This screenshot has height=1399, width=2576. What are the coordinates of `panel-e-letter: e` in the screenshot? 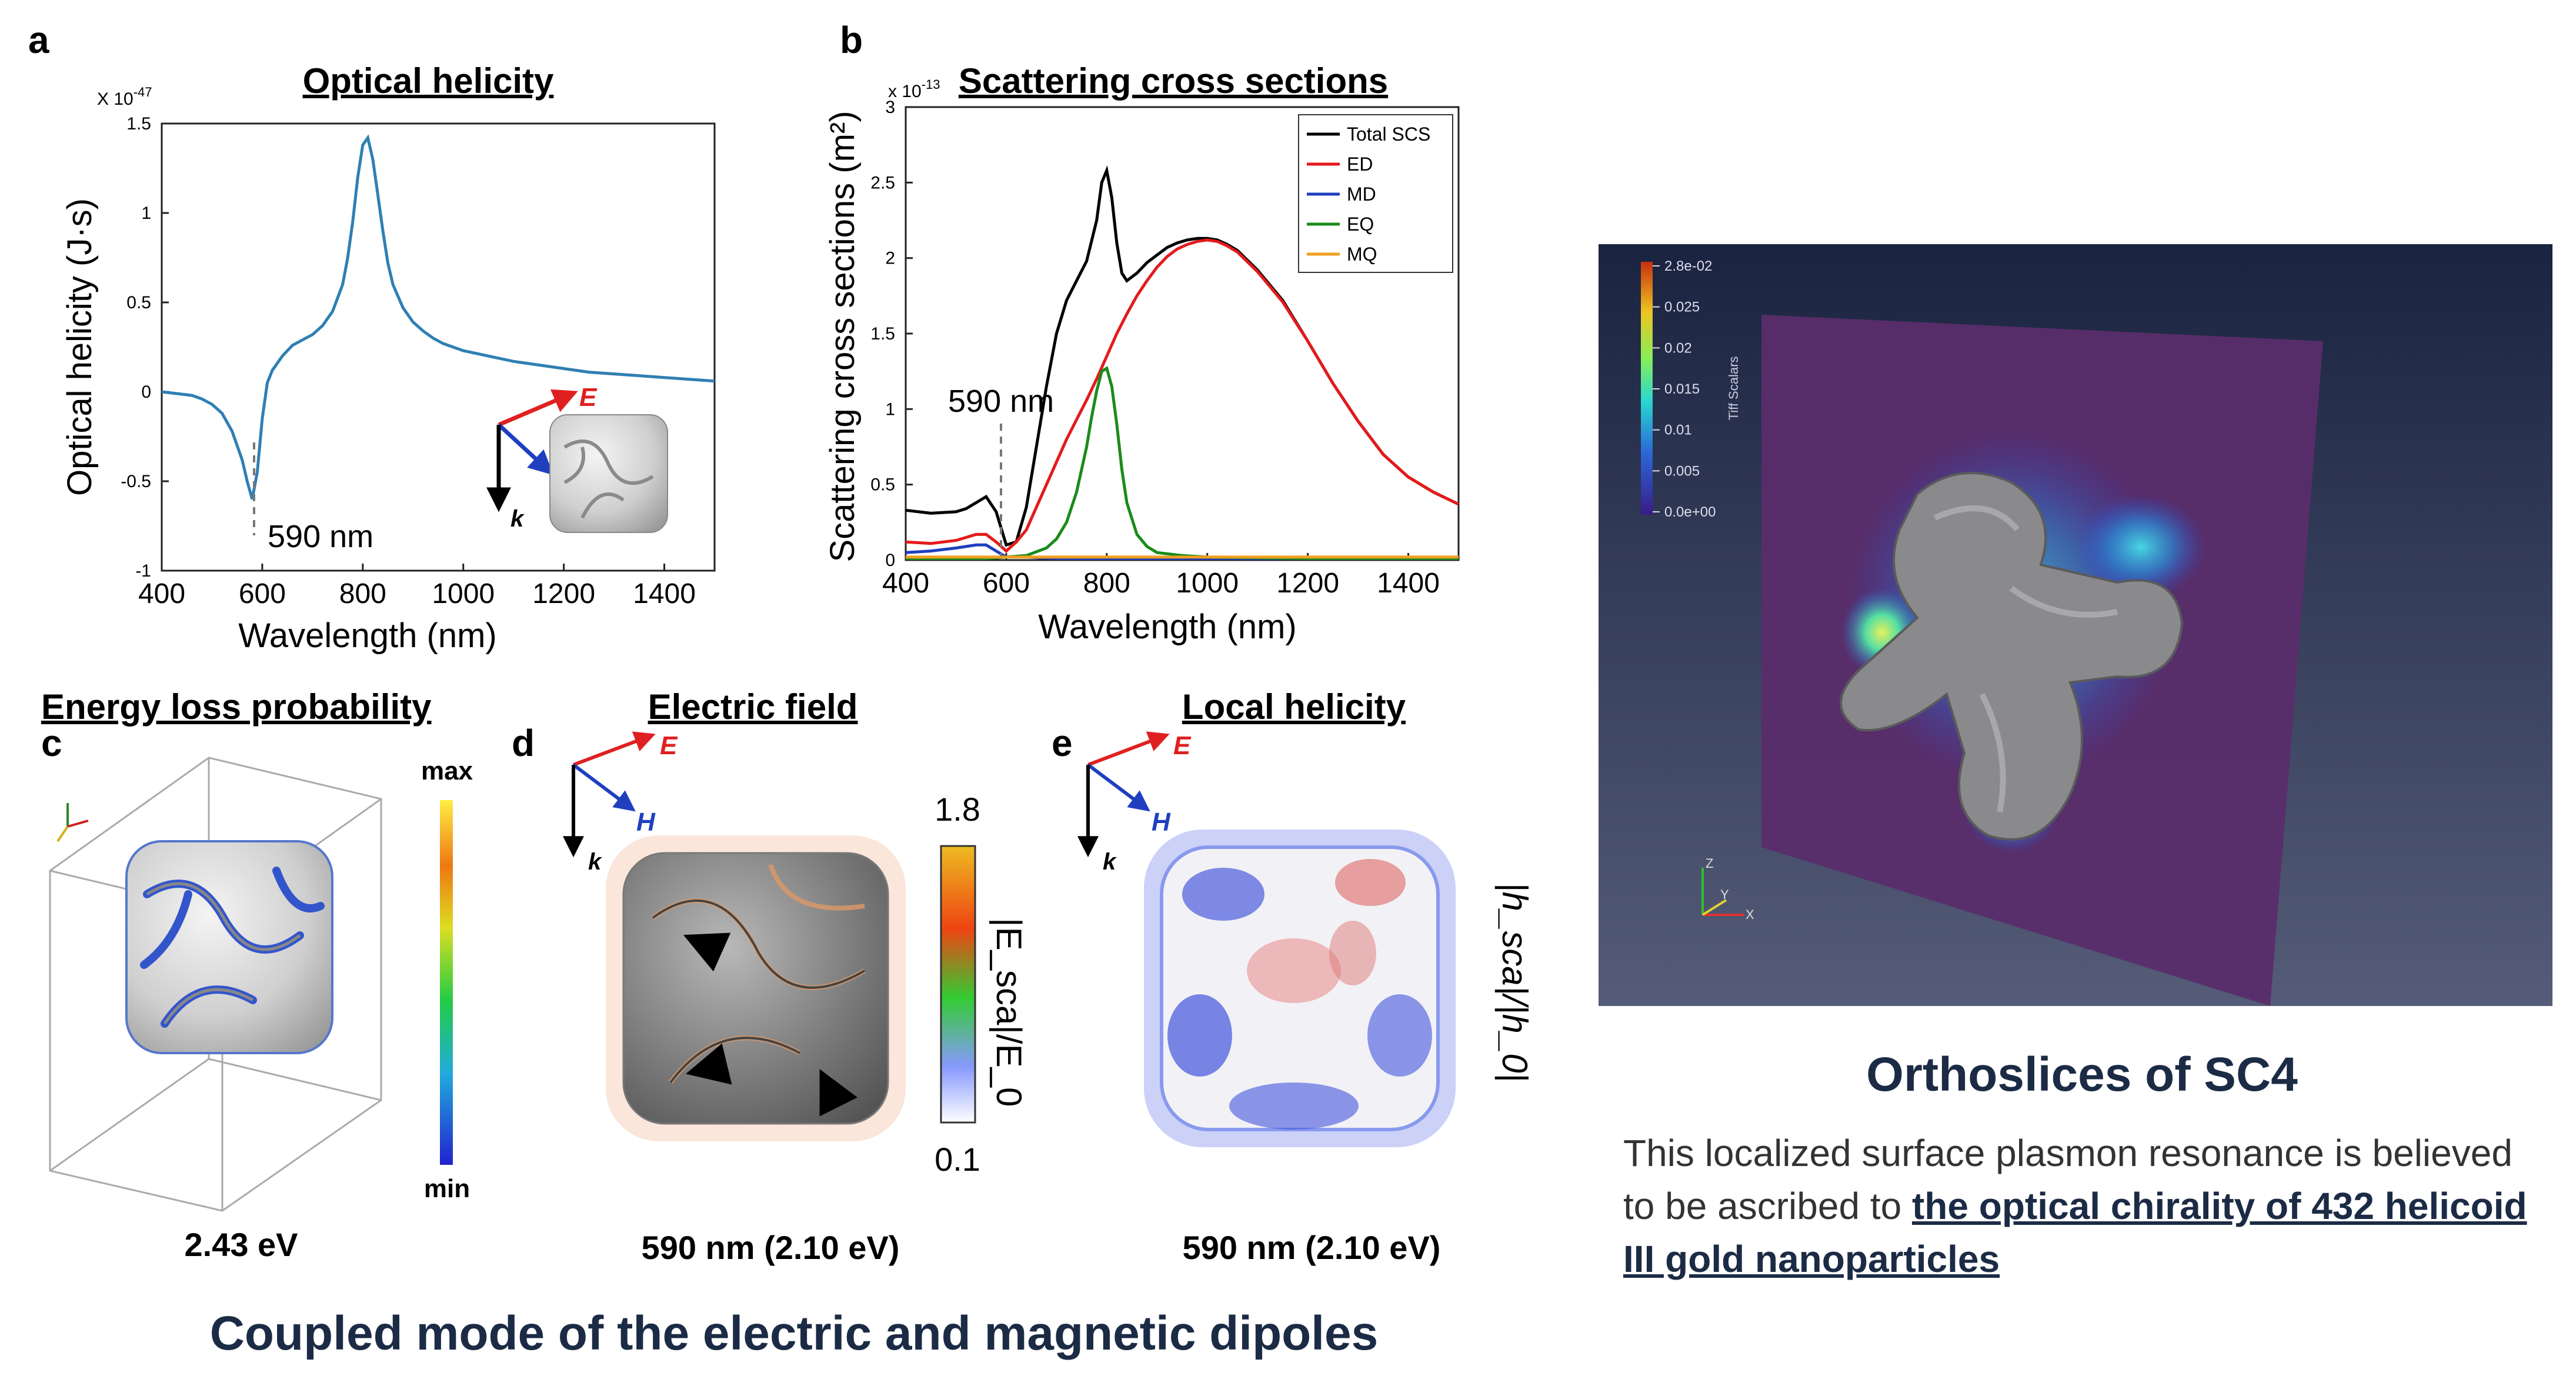 It's located at (1062, 743).